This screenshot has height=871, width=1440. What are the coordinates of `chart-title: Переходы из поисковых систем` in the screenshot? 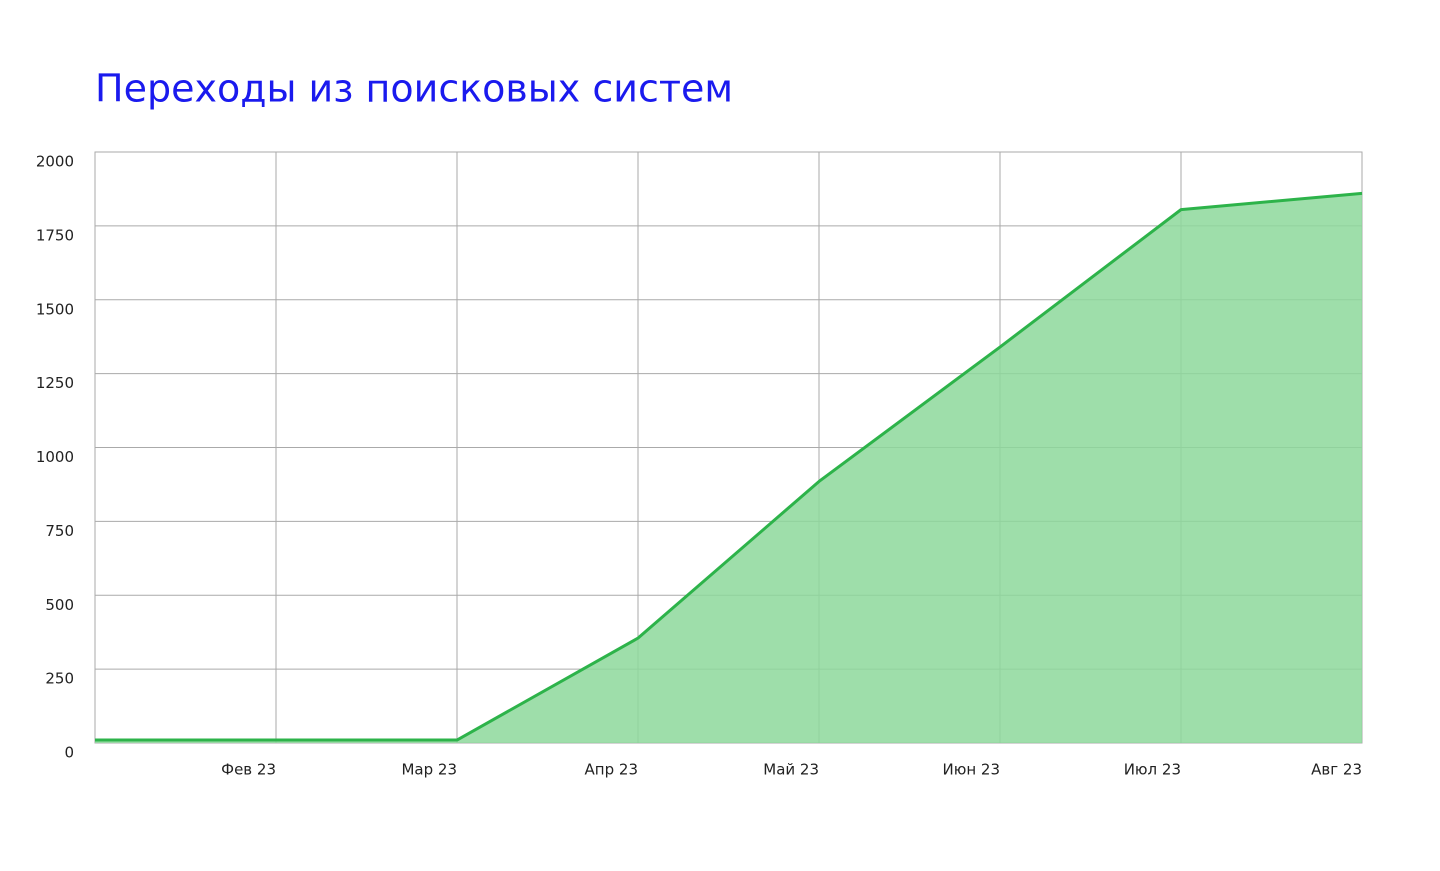 It's located at (414, 89).